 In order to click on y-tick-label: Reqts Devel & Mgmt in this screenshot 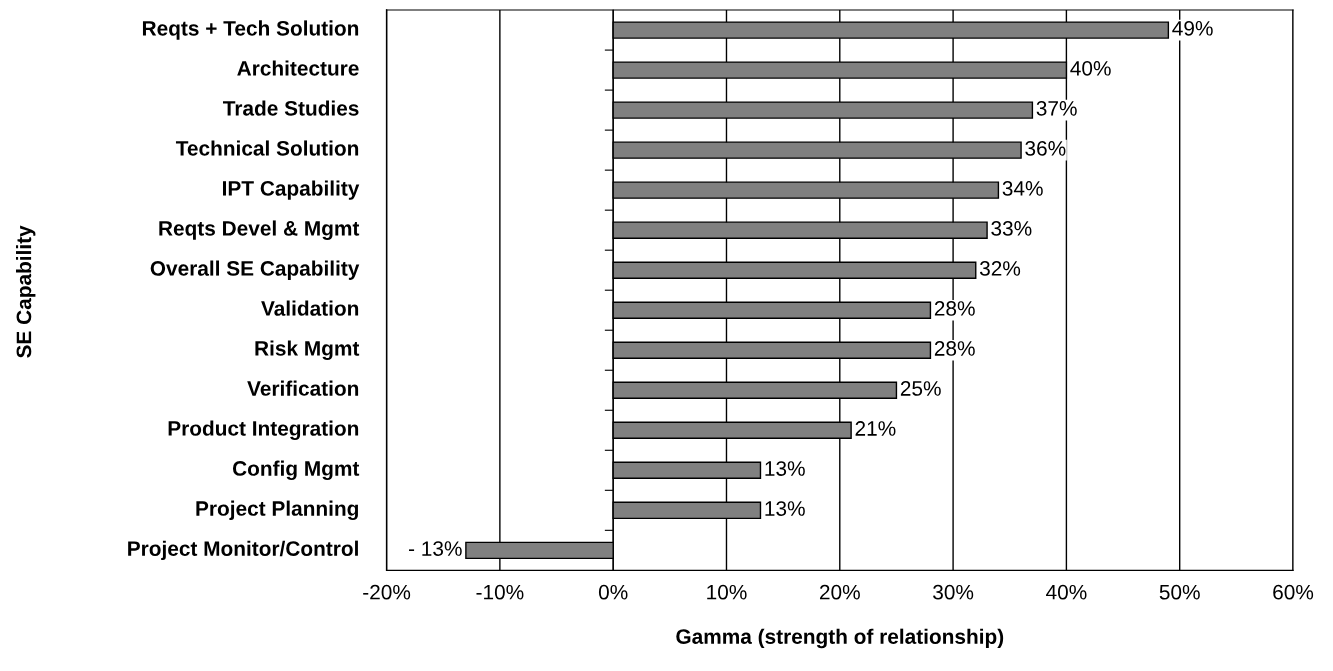, I will do `click(259, 230)`.